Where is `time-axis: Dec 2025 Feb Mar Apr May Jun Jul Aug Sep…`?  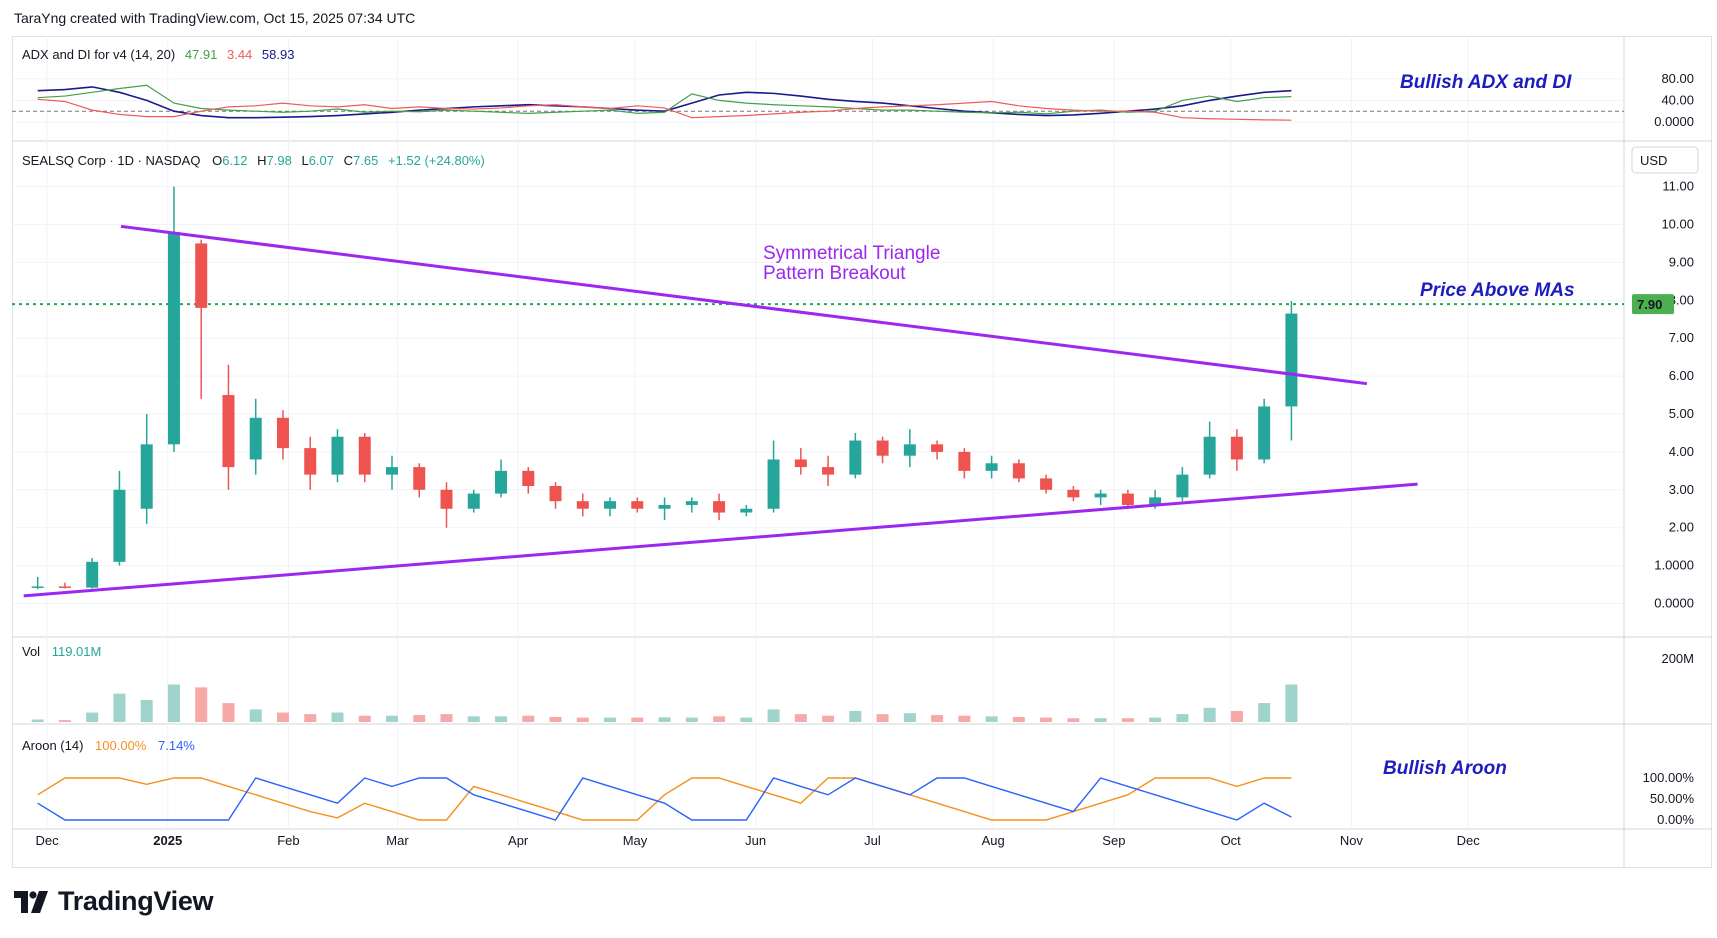
time-axis: Dec 2025 Feb Mar Apr May Jun Jul Aug Sep… is located at coordinates (757, 840).